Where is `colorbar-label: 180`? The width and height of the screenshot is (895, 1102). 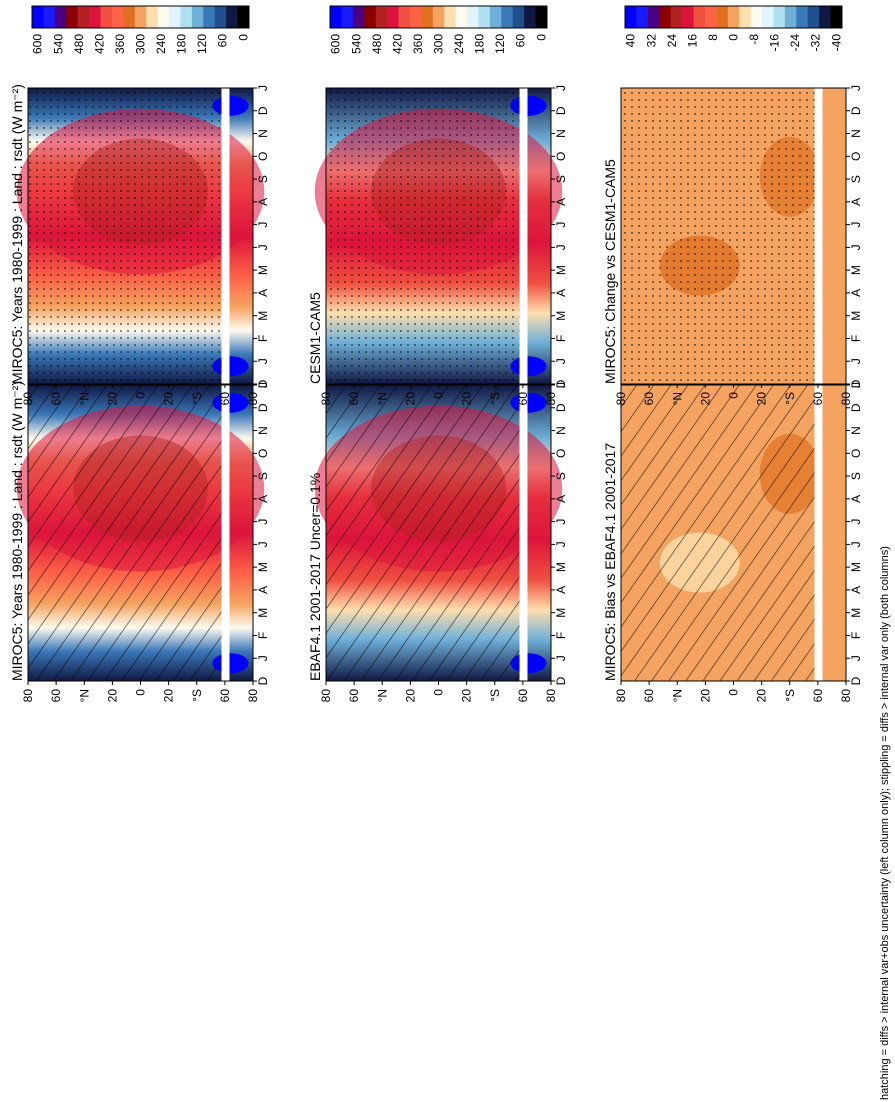 colorbar-label: 180 is located at coordinates (182, 44).